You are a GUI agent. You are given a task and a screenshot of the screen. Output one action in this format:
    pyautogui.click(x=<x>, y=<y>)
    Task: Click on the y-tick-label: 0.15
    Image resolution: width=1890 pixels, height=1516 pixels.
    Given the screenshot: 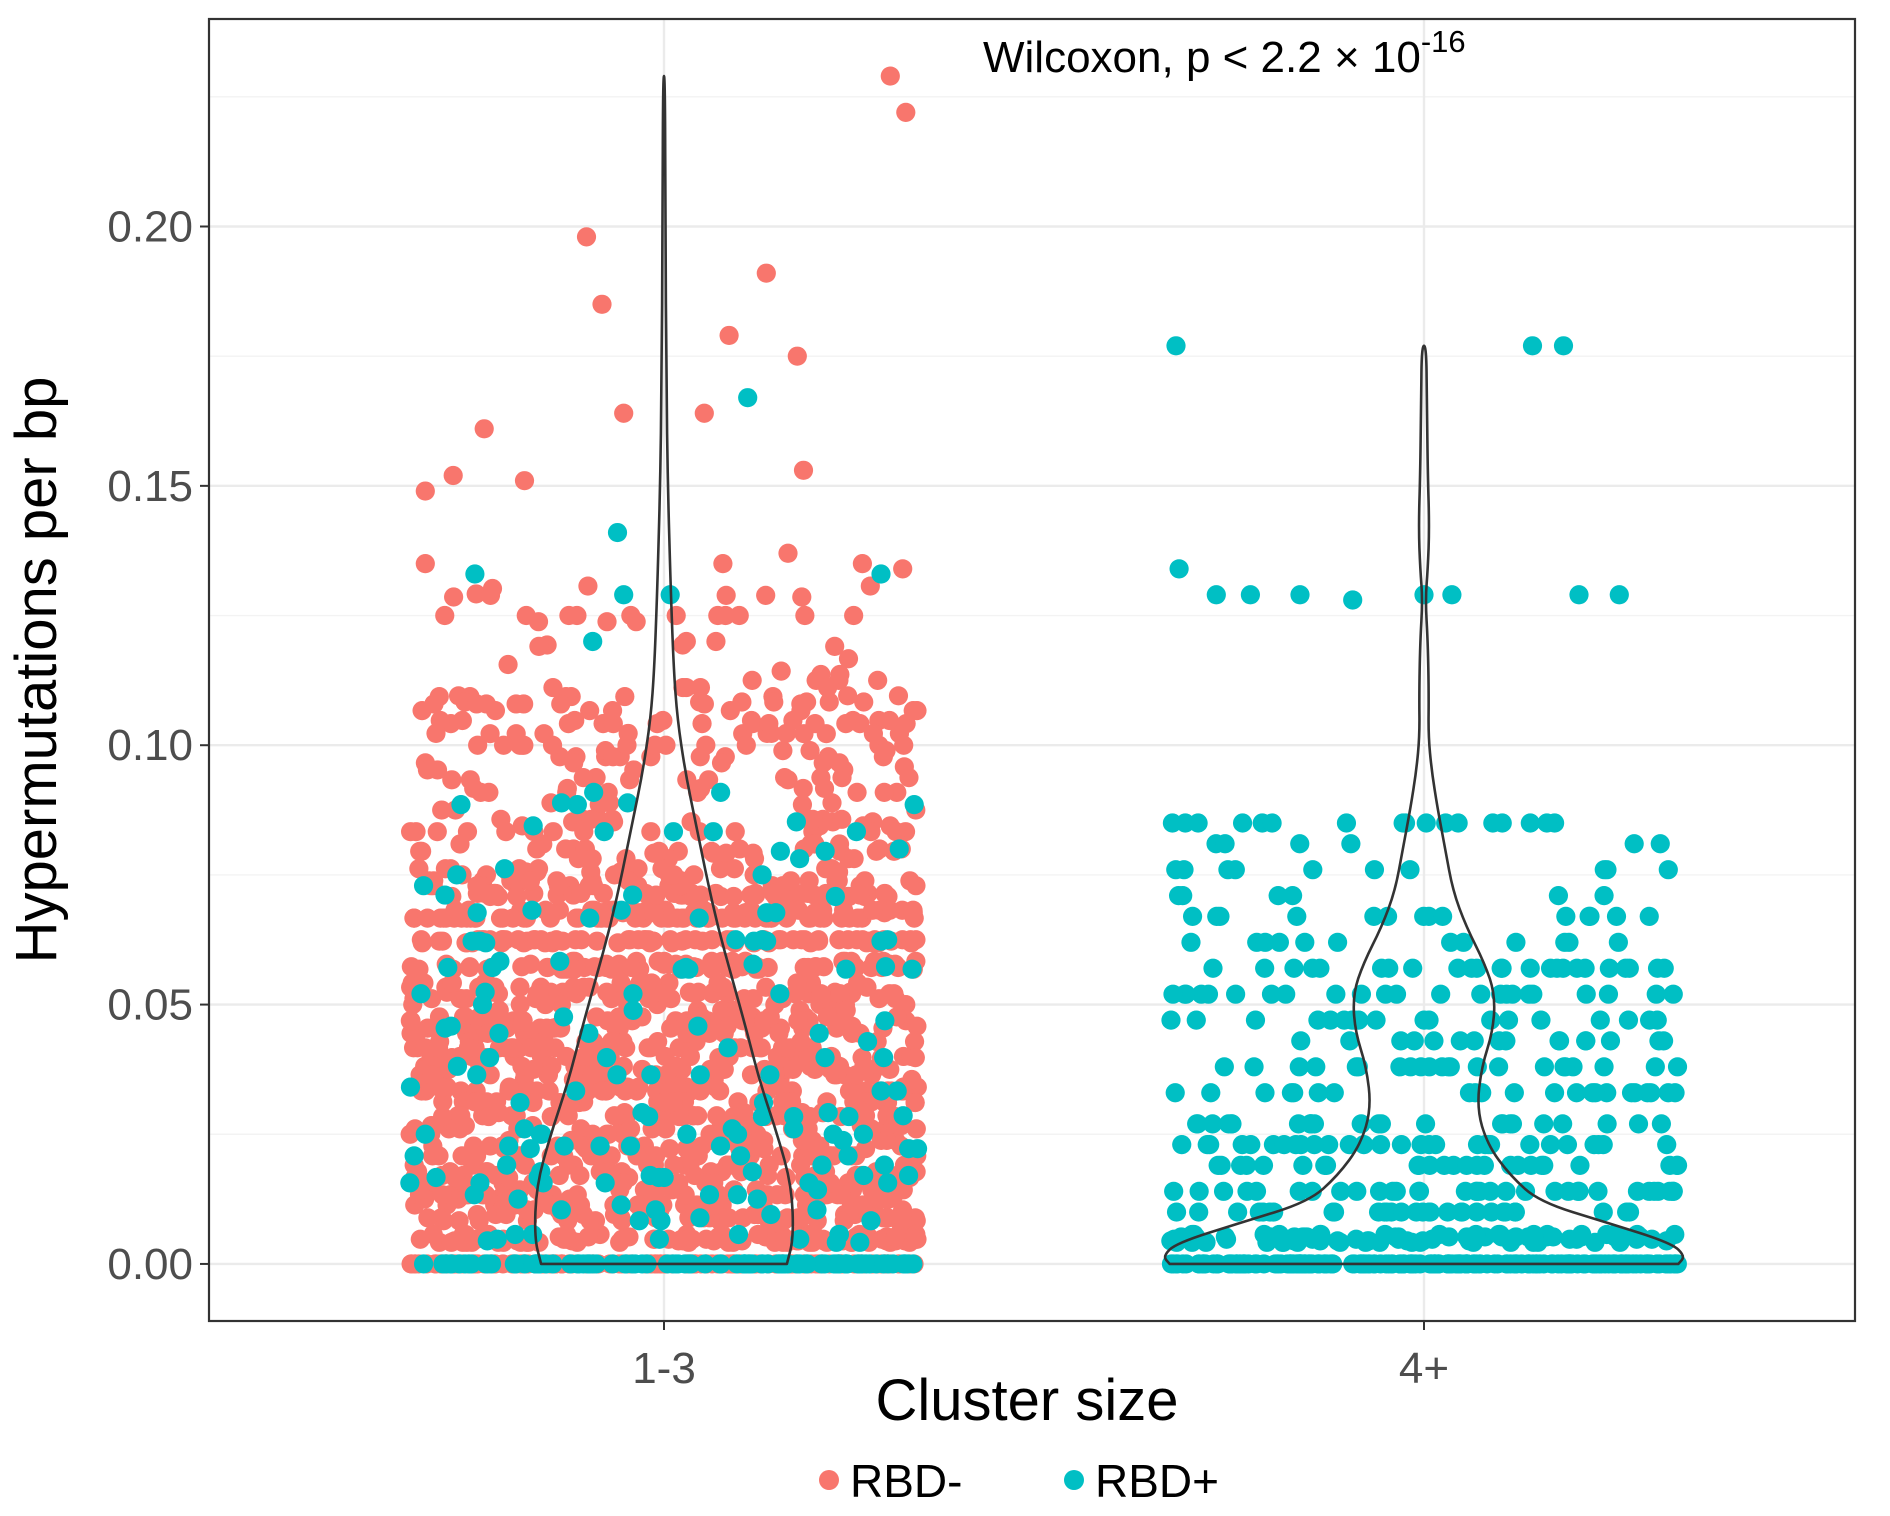 What is the action you would take?
    pyautogui.click(x=150, y=486)
    